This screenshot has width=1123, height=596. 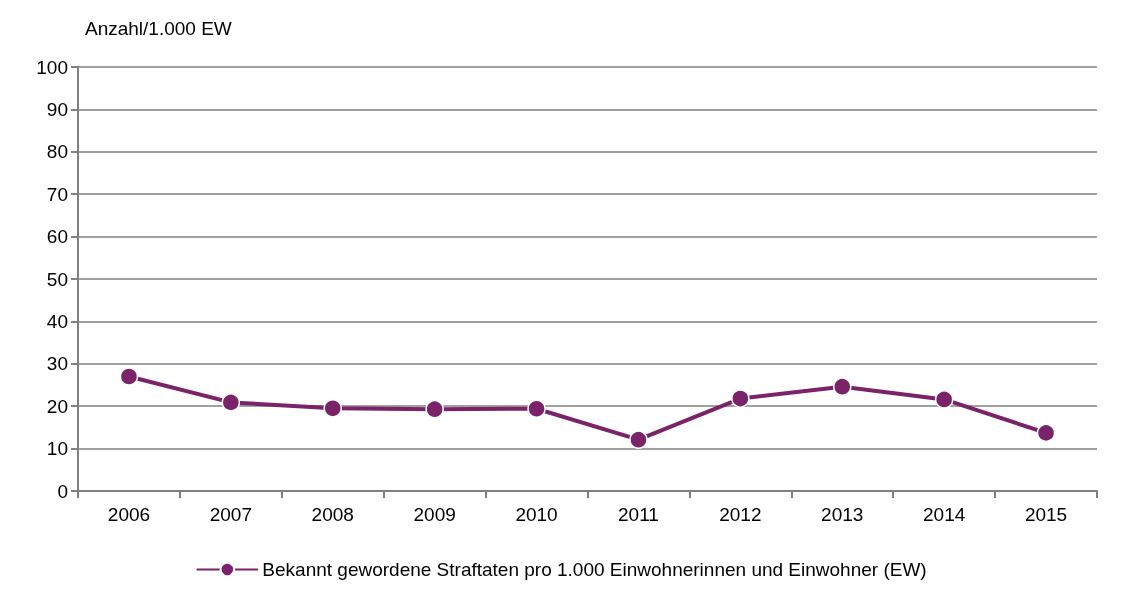 I want to click on y-tick-label: 50, so click(x=57, y=279).